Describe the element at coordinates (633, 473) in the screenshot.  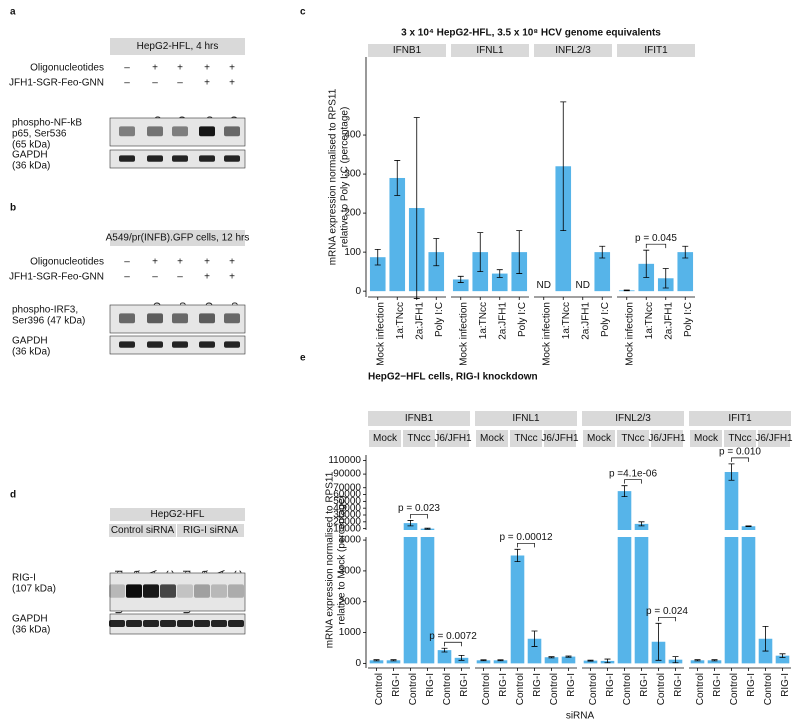
I see `p-value: p =4.1e-06` at that location.